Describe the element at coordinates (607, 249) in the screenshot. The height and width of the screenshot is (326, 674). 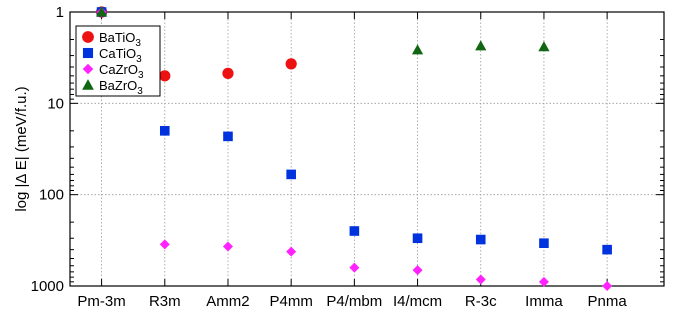
I see `point-catio3-pnma` at that location.